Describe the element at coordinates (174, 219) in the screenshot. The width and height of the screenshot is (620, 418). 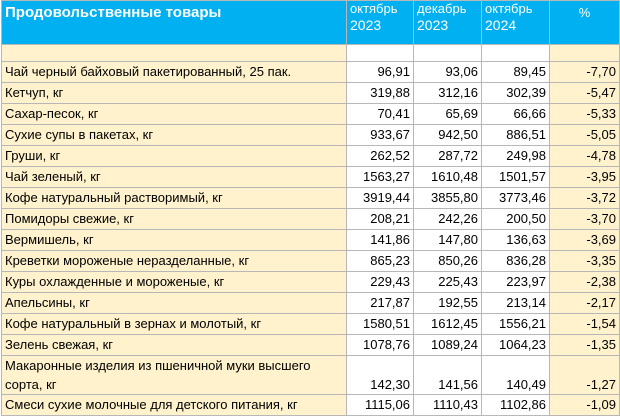
I see `product-name: Помидоры свежие, кг` at that location.